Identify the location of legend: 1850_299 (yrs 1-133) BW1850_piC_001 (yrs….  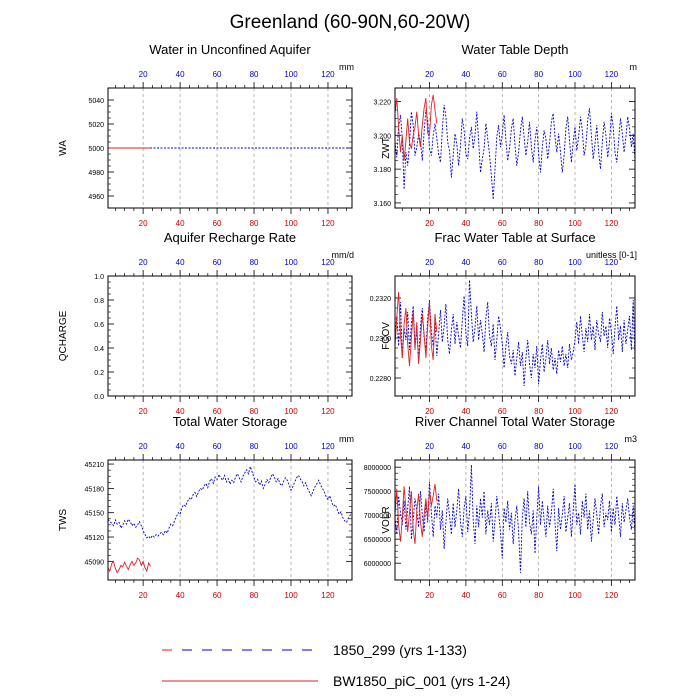
(336, 665).